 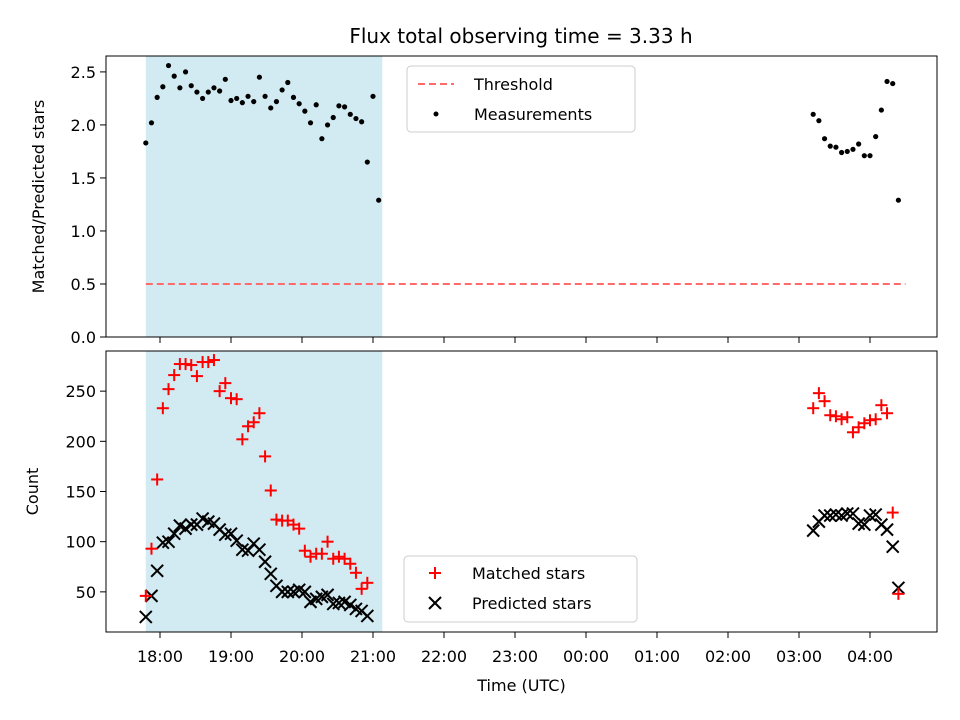 What do you see at coordinates (520, 685) in the screenshot?
I see `x-axis-label: Time (UTC)` at bounding box center [520, 685].